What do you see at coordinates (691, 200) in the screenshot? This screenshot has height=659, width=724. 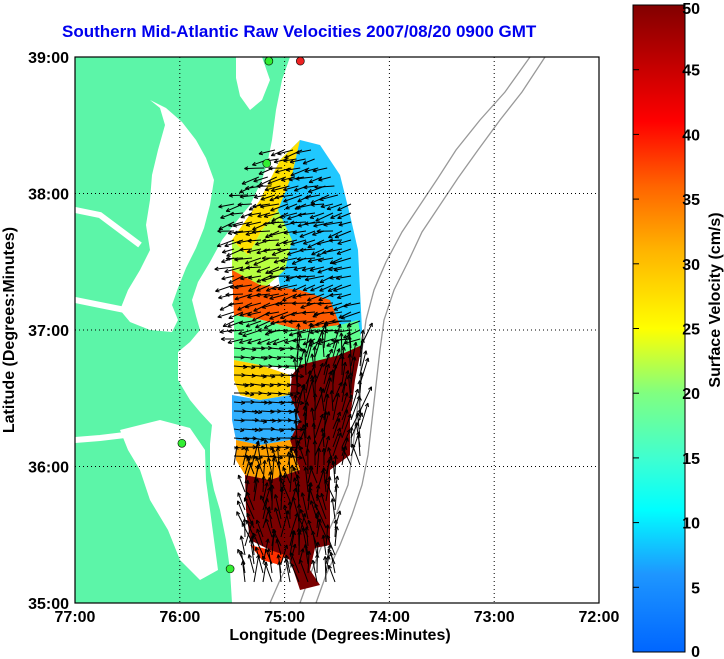 I see `colorbar-tick-label: 35` at bounding box center [691, 200].